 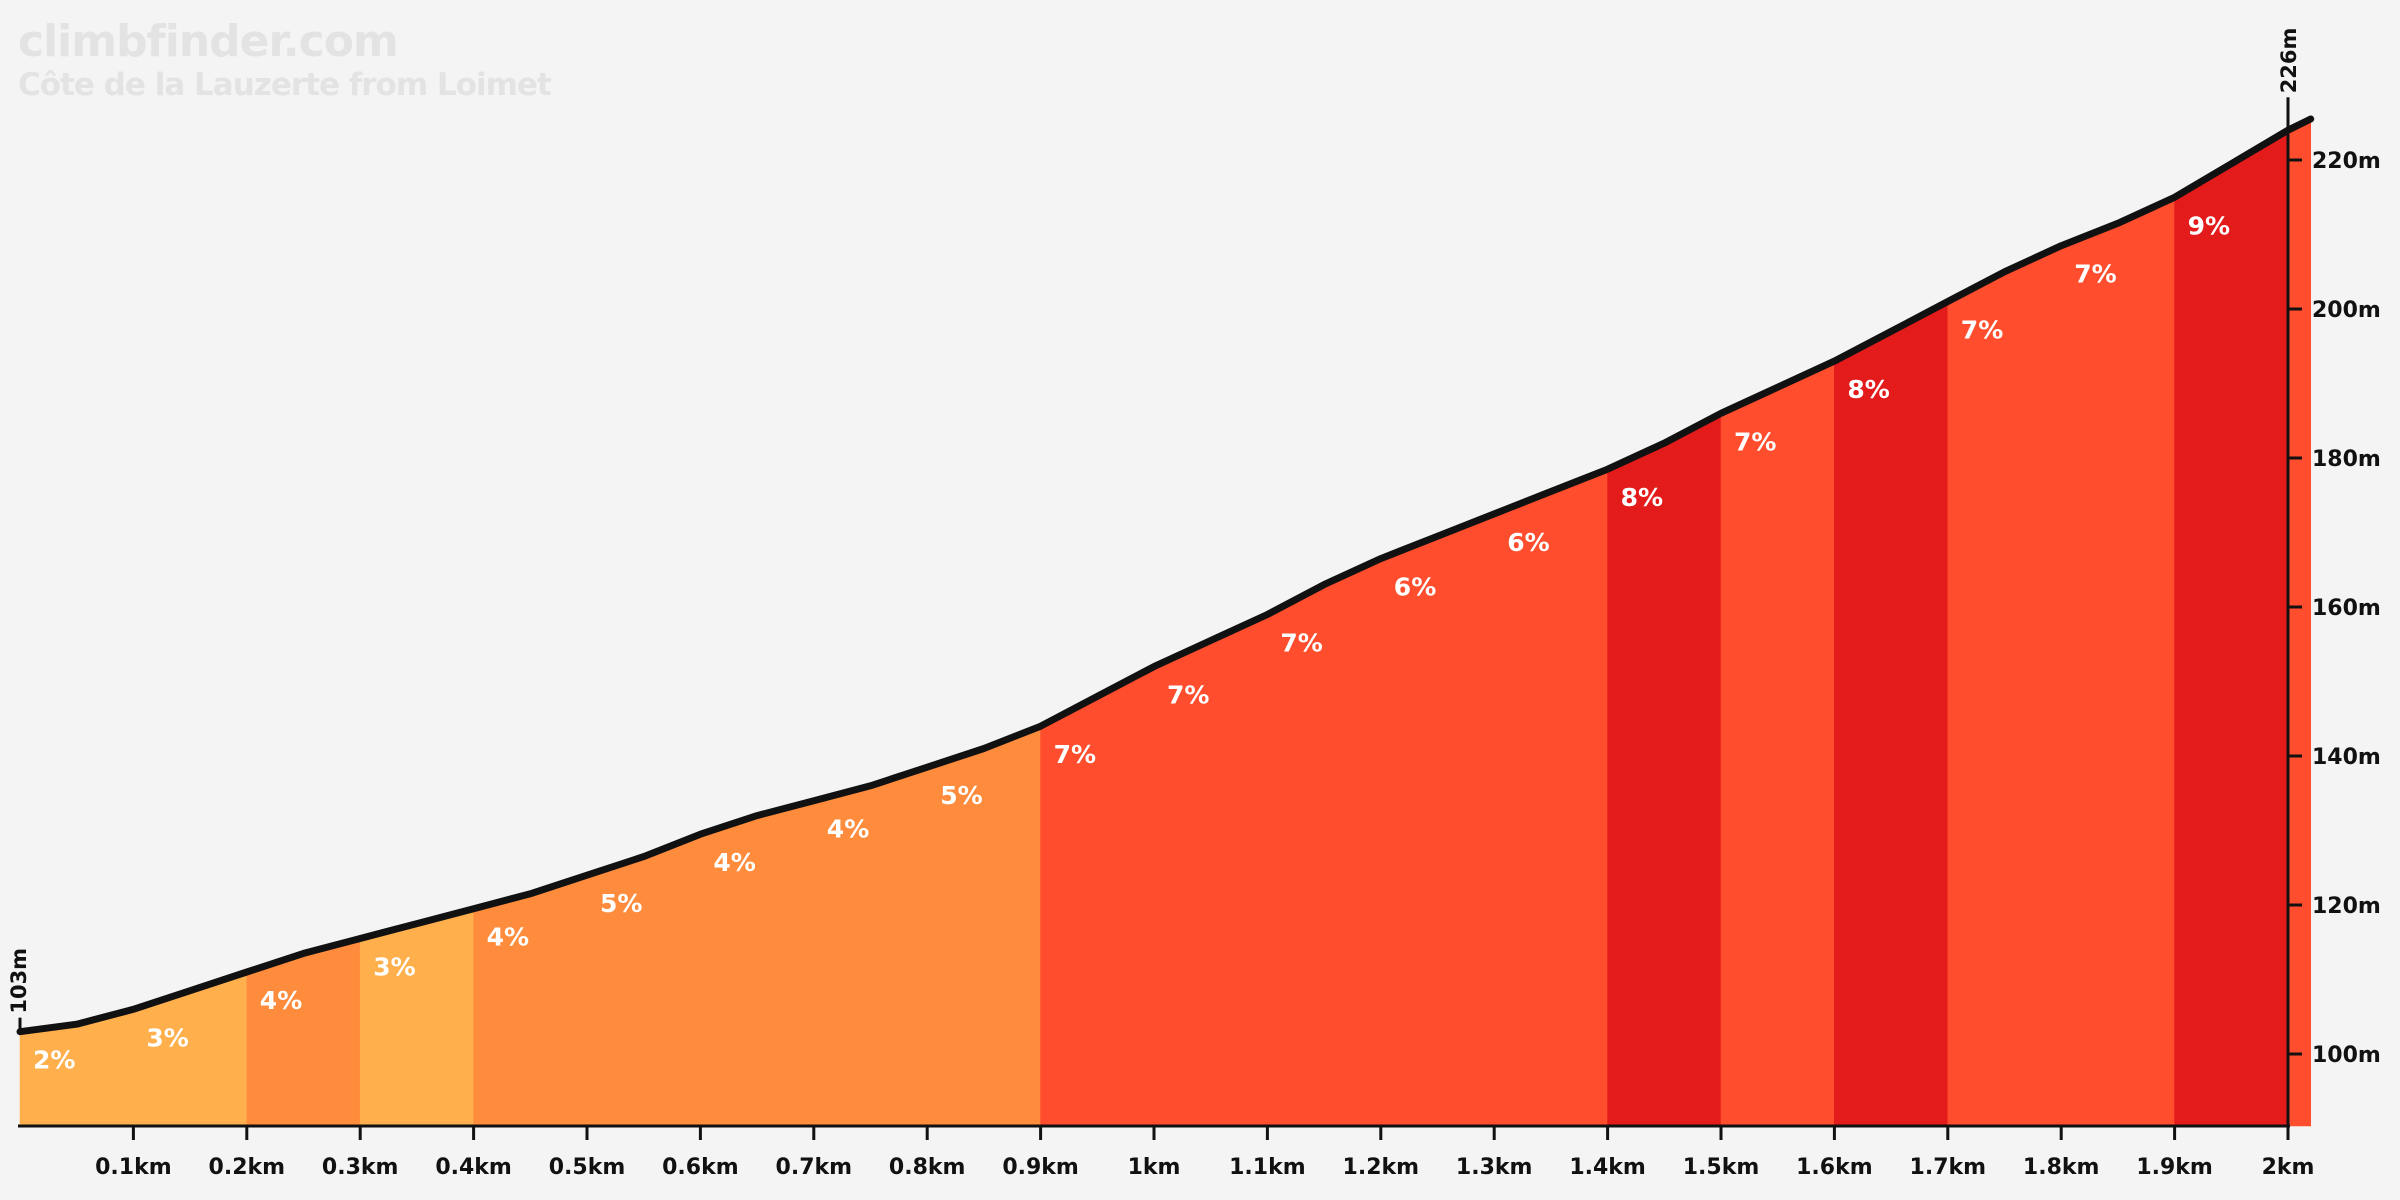 I want to click on x-tick-label: 1.4km, so click(x=1607, y=1167).